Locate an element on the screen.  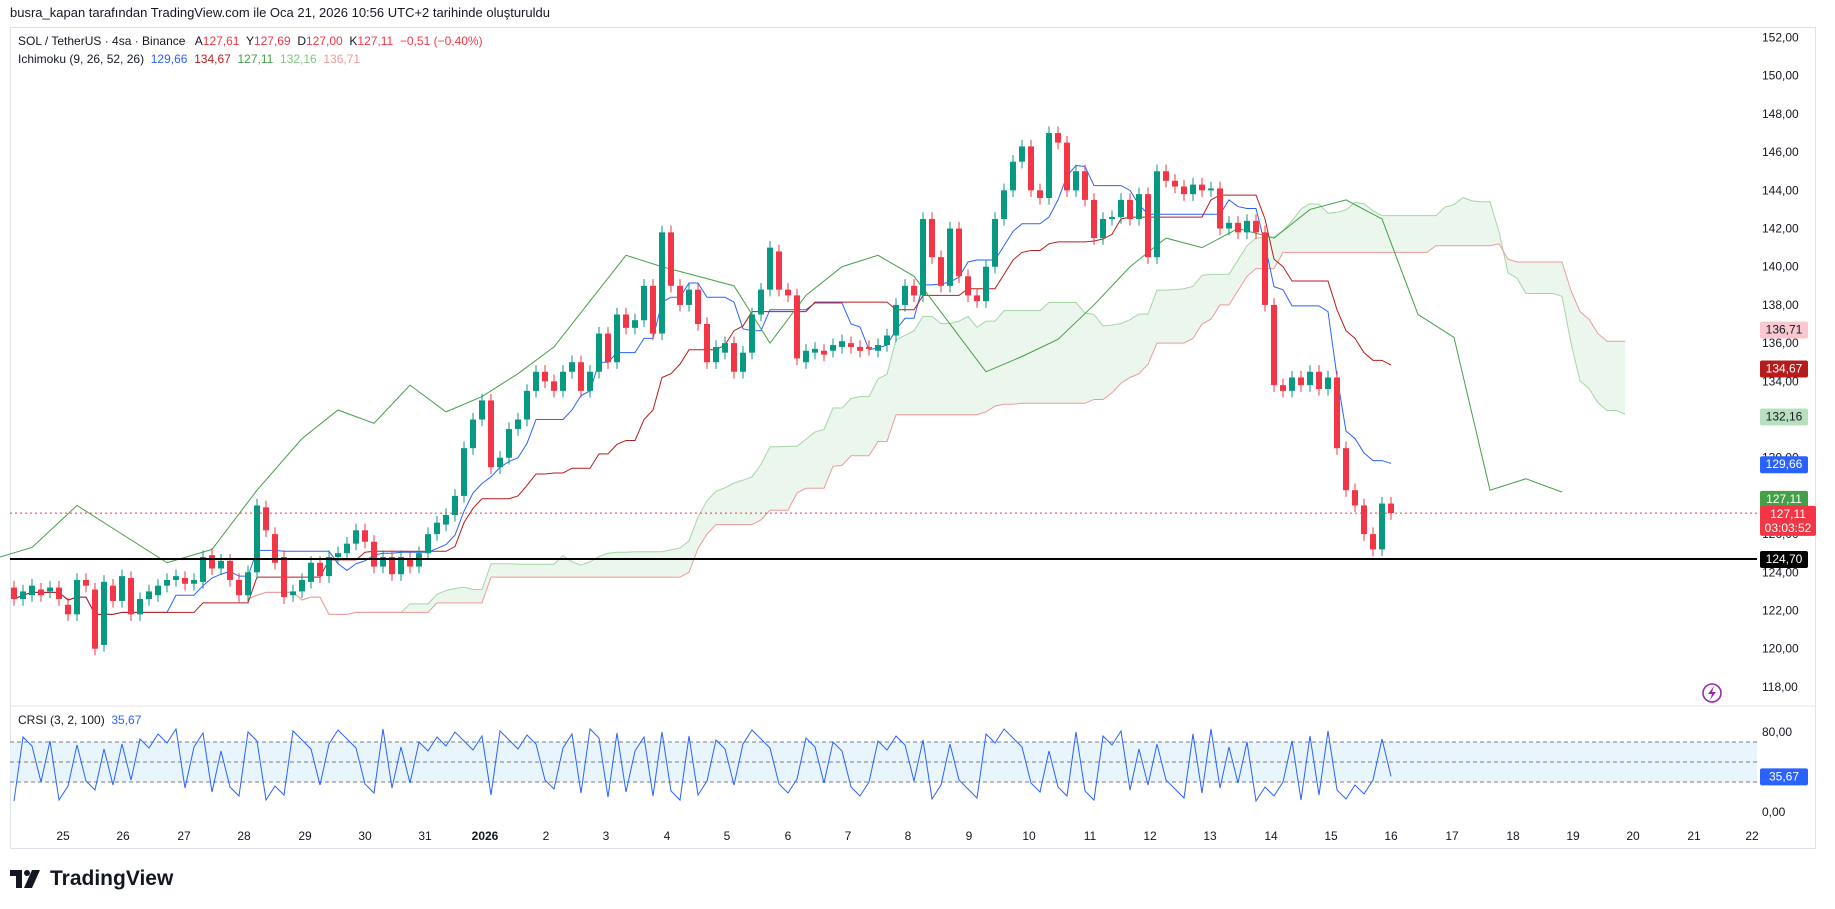
crsi-name: CRSI (3, 2, 100) is located at coordinates (61, 720).